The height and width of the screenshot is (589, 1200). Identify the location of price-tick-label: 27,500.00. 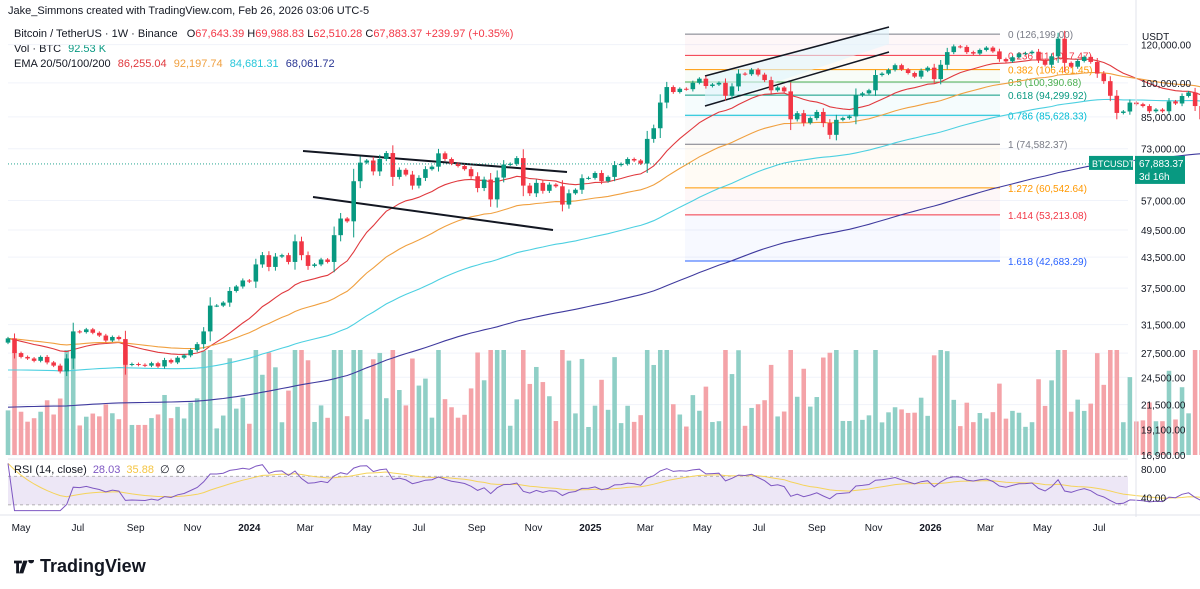
(1163, 354).